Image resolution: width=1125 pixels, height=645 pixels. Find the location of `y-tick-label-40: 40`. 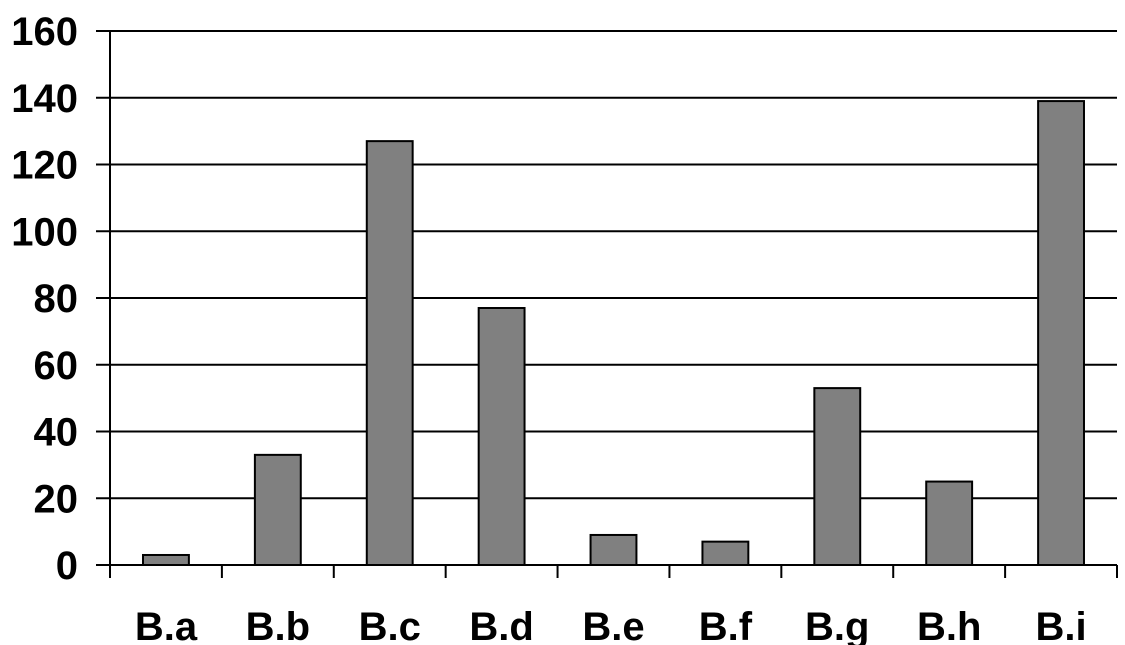

y-tick-label-40: 40 is located at coordinates (56, 433).